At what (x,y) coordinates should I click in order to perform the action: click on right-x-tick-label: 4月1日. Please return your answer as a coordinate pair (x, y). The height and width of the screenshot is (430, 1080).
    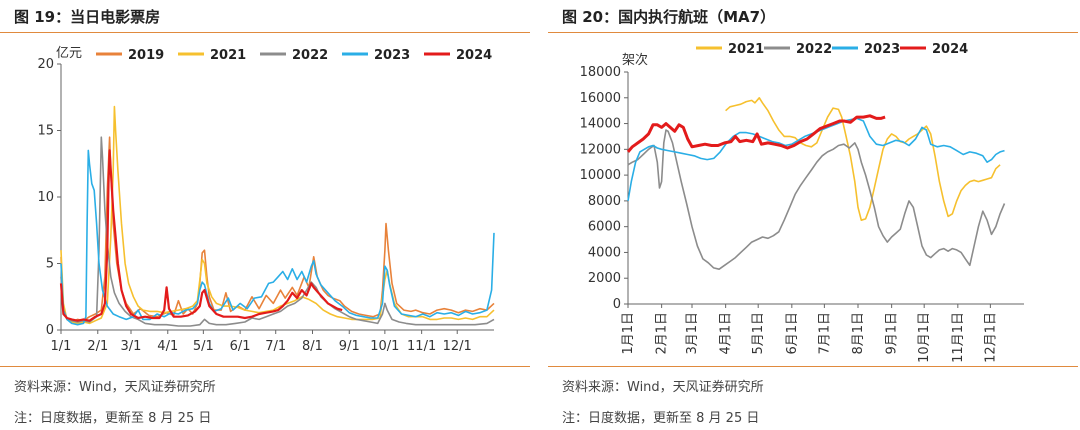
    Looking at the image, I should click on (726, 333).